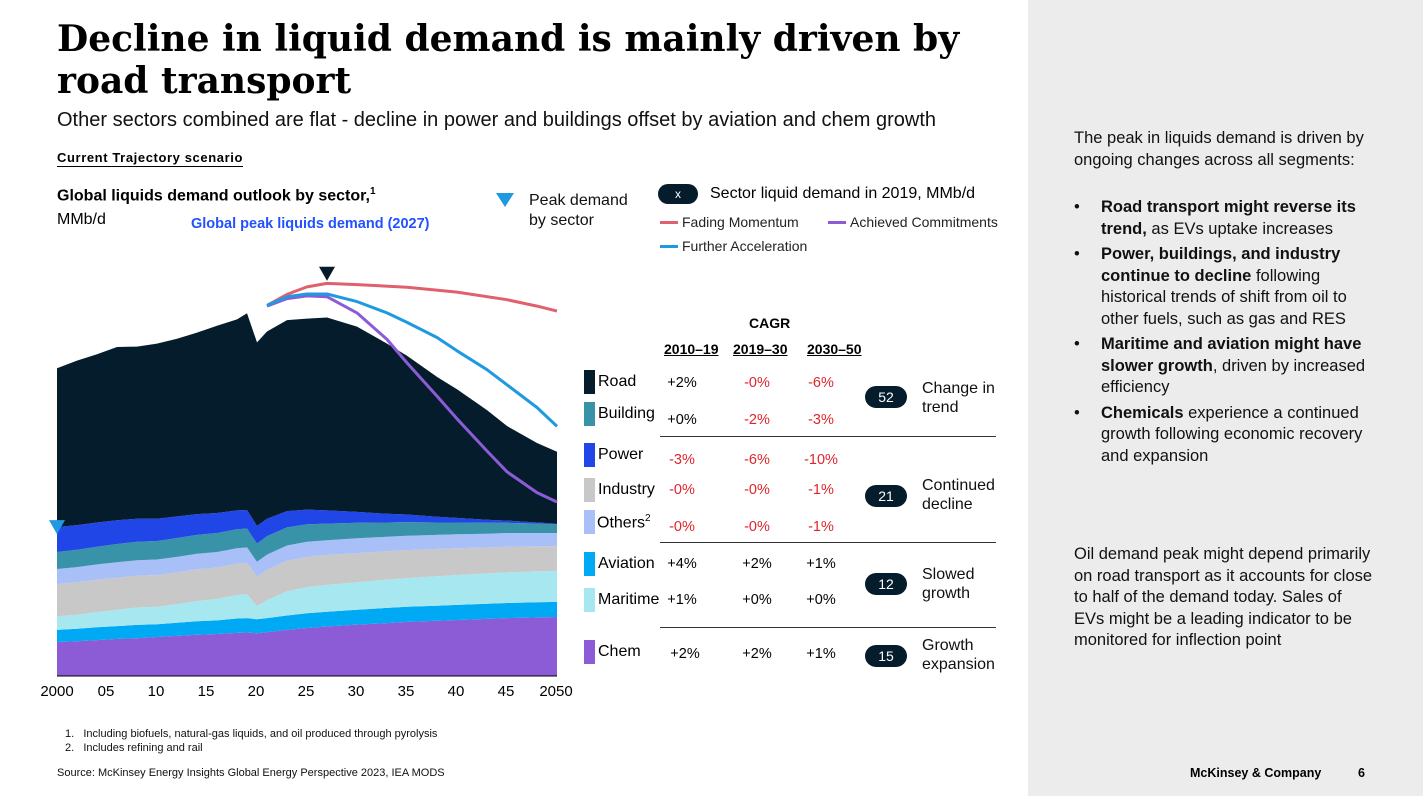  Describe the element at coordinates (1233, 376) in the screenshot. I see `sidebar-bullet-maritime-text: , driven by increased efficiency` at that location.